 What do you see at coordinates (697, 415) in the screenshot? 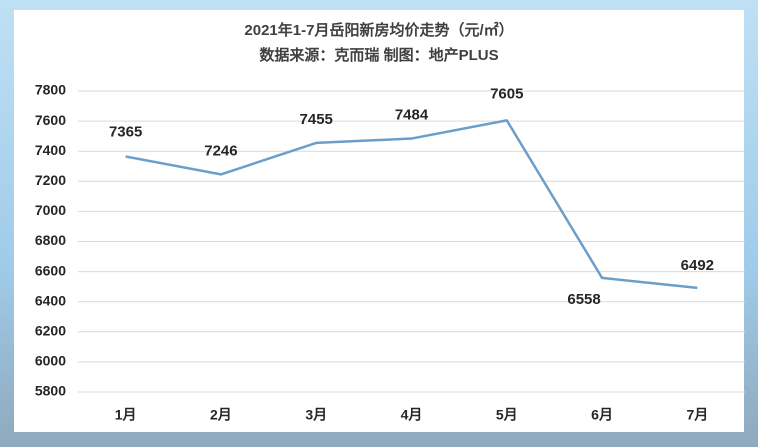
I see `x-tick-label: 7月` at bounding box center [697, 415].